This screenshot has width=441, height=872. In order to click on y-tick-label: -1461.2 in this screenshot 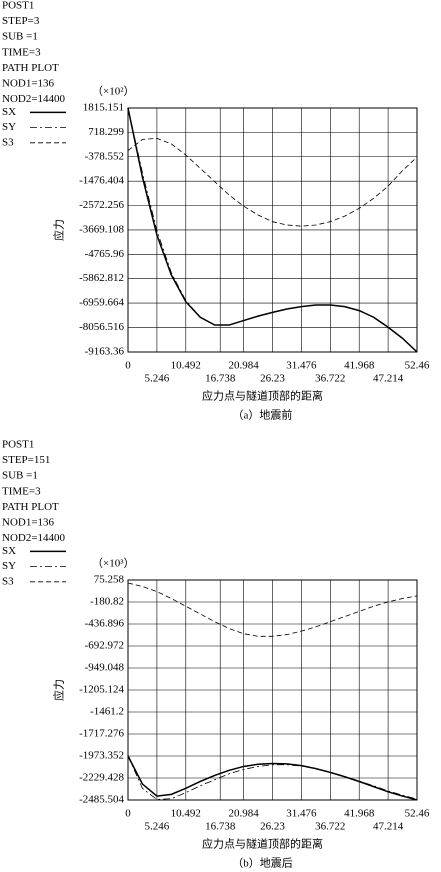, I will do `click(107, 712)`.